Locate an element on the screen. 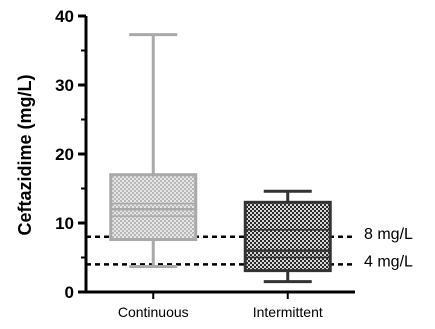 The width and height of the screenshot is (435, 329). x-category-label: Intermittent is located at coordinates (288, 312).